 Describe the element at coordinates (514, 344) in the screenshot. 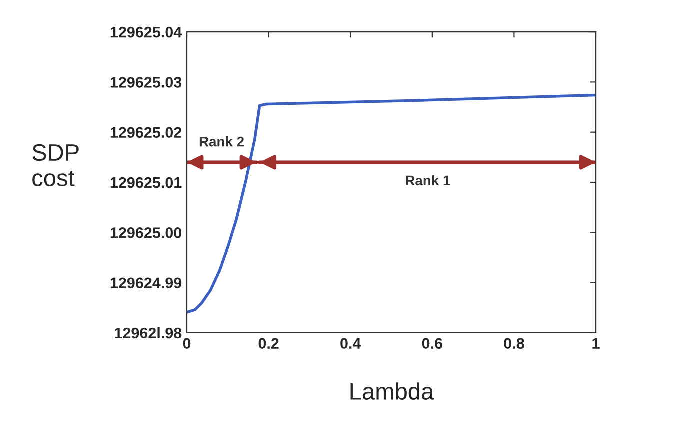

I see `x-tick-label: 0.8` at that location.